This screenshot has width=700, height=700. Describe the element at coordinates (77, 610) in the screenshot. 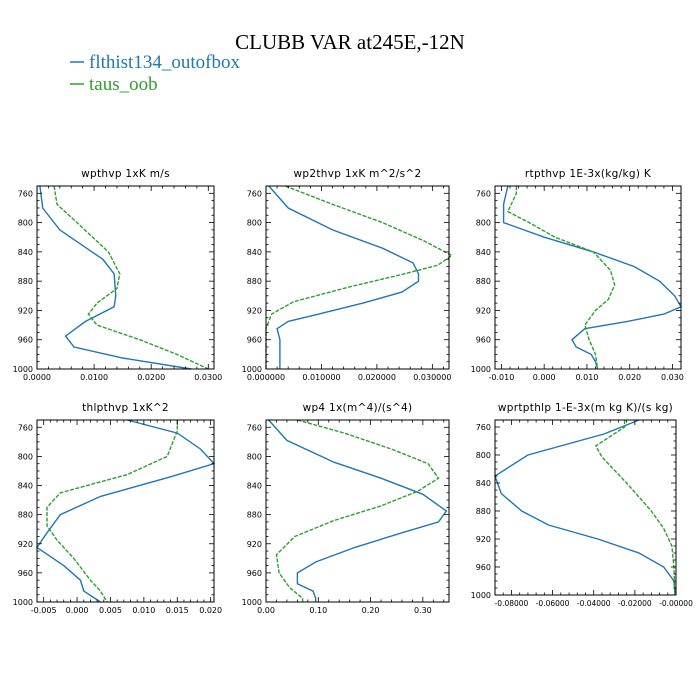

I see `x-tick-label: 0.000` at that location.